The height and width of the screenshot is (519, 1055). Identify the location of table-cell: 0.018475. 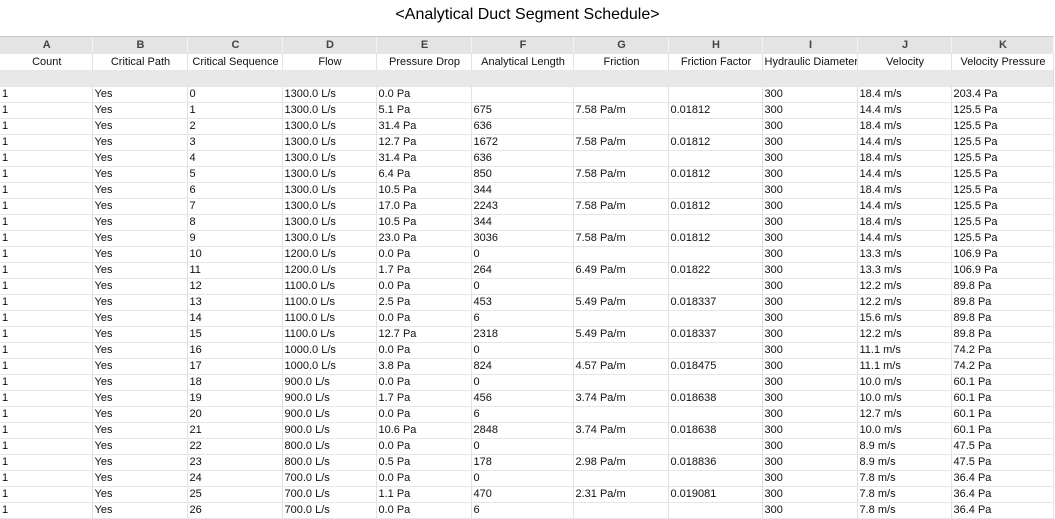
(715, 366).